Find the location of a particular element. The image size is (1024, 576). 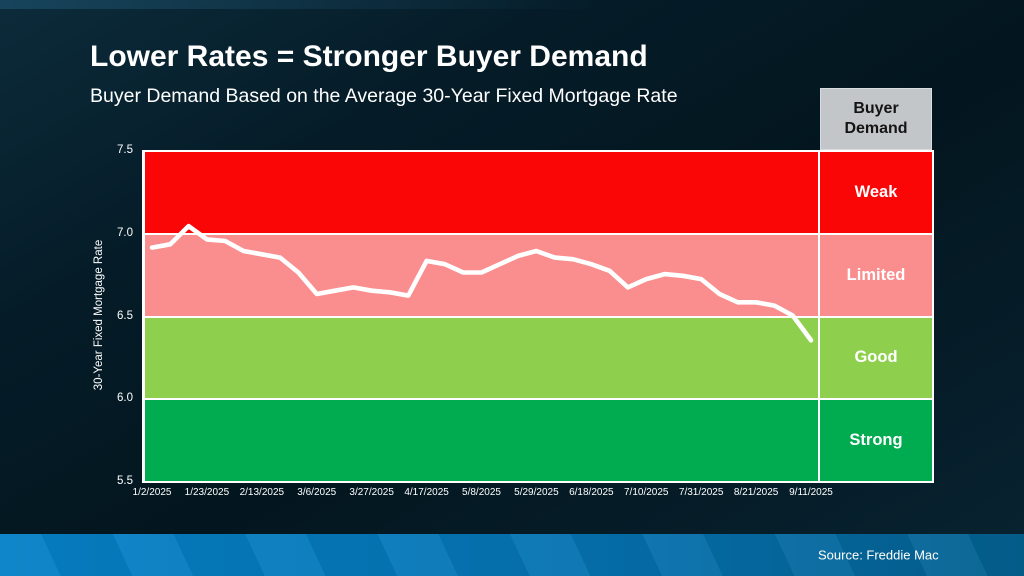

x-tick-label: 5/8/2025 is located at coordinates (481, 492).